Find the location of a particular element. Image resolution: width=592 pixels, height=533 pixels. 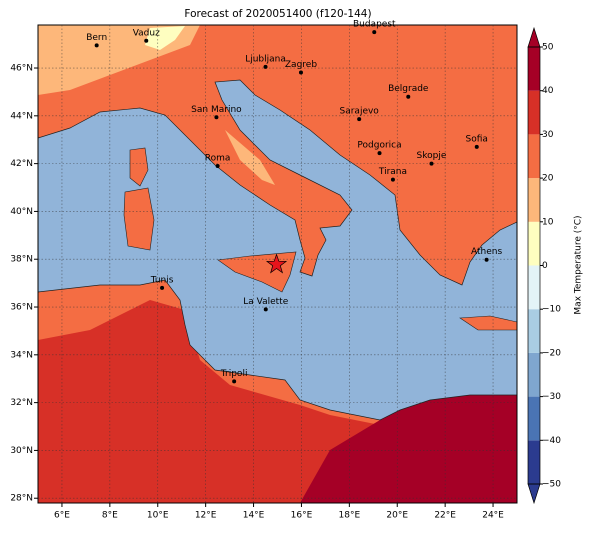

x-tick-label: 22°E is located at coordinates (445, 516).